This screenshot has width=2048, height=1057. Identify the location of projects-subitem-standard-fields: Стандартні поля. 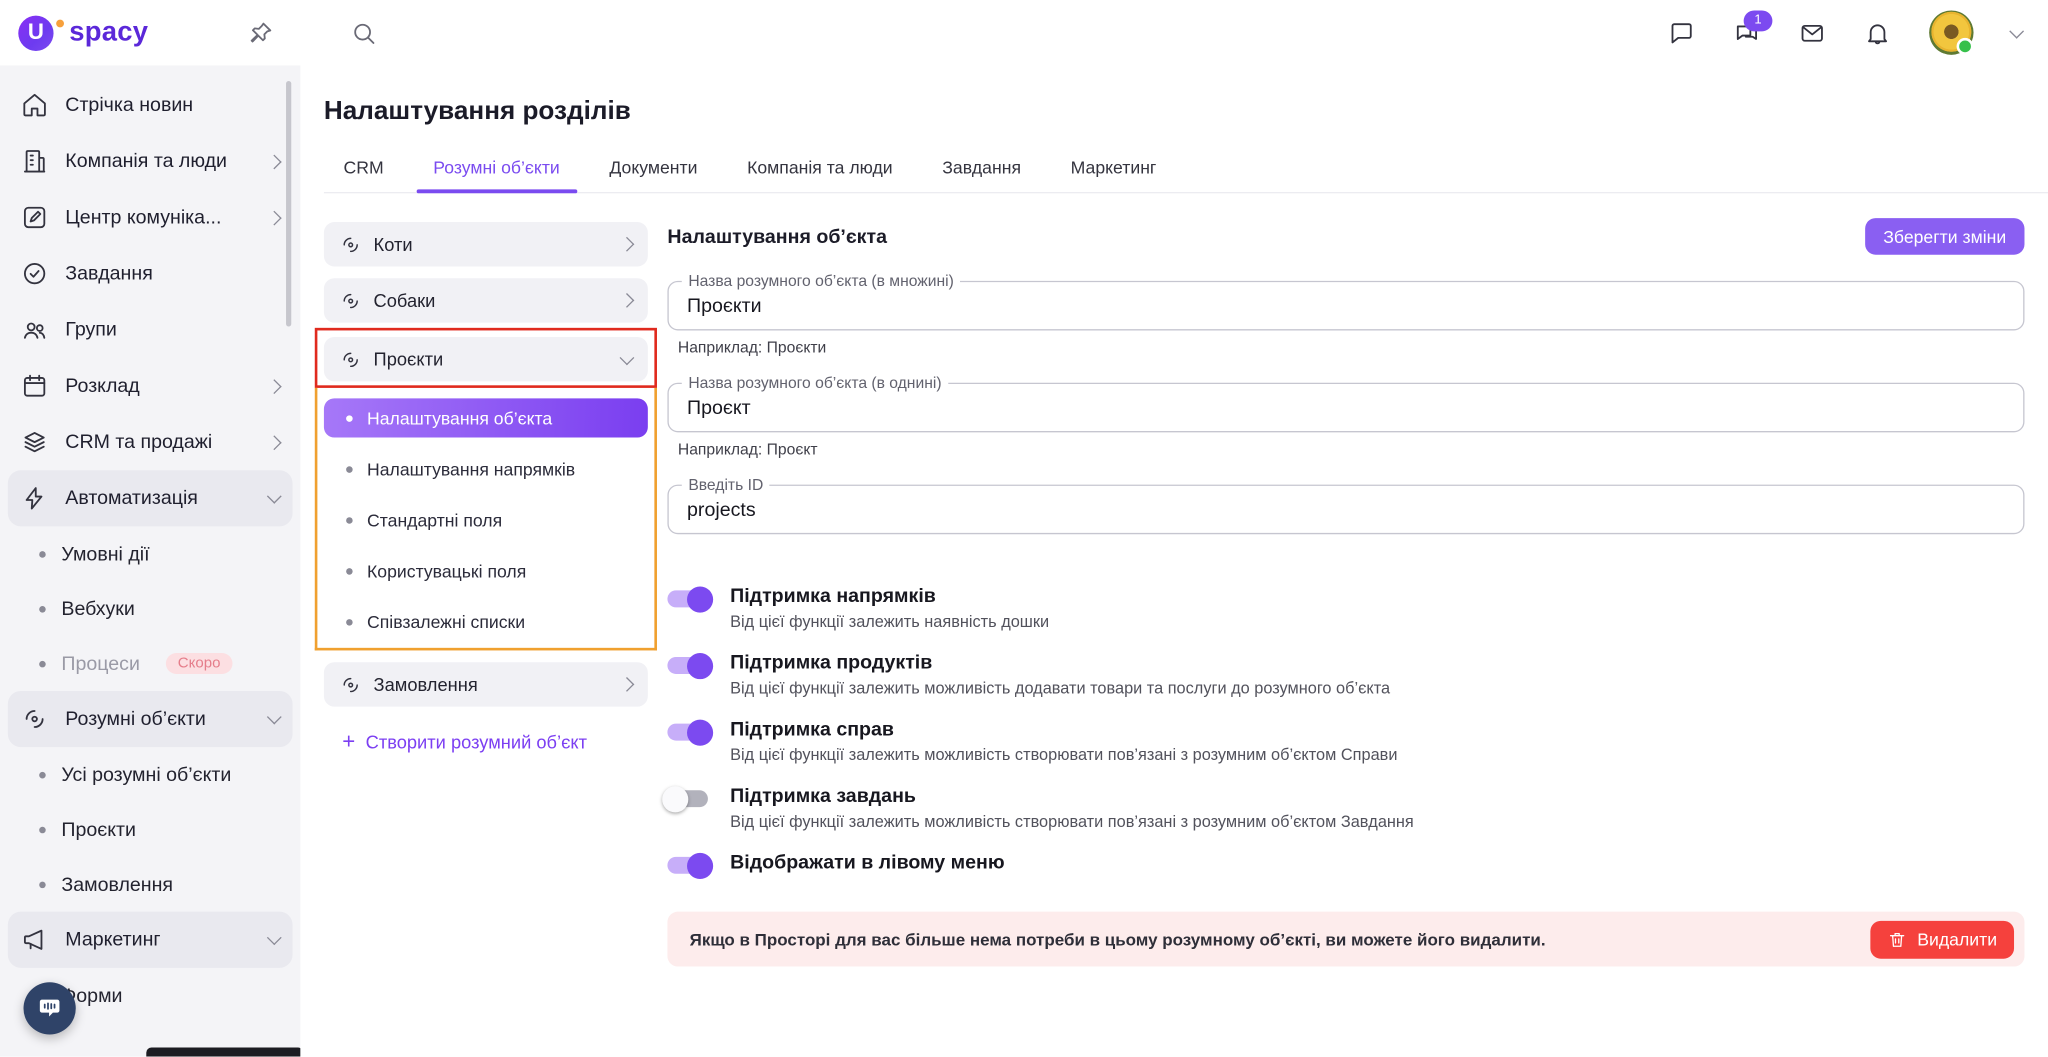
(486, 519).